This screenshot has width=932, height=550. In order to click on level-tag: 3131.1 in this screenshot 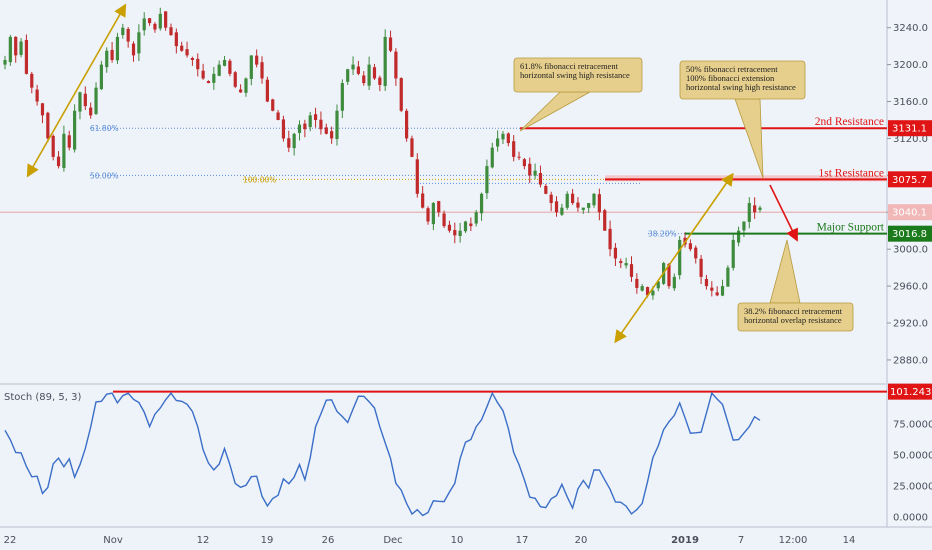, I will do `click(909, 129)`.